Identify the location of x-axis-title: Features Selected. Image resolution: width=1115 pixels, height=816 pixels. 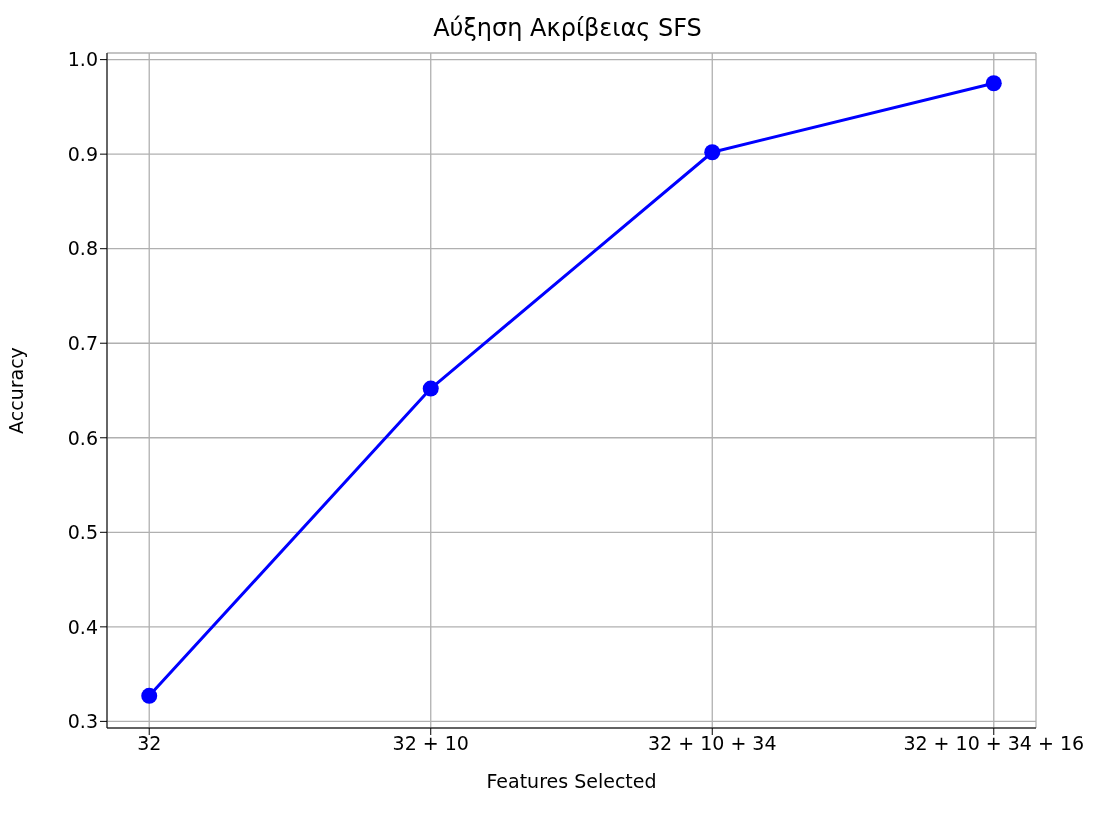
(571, 781).